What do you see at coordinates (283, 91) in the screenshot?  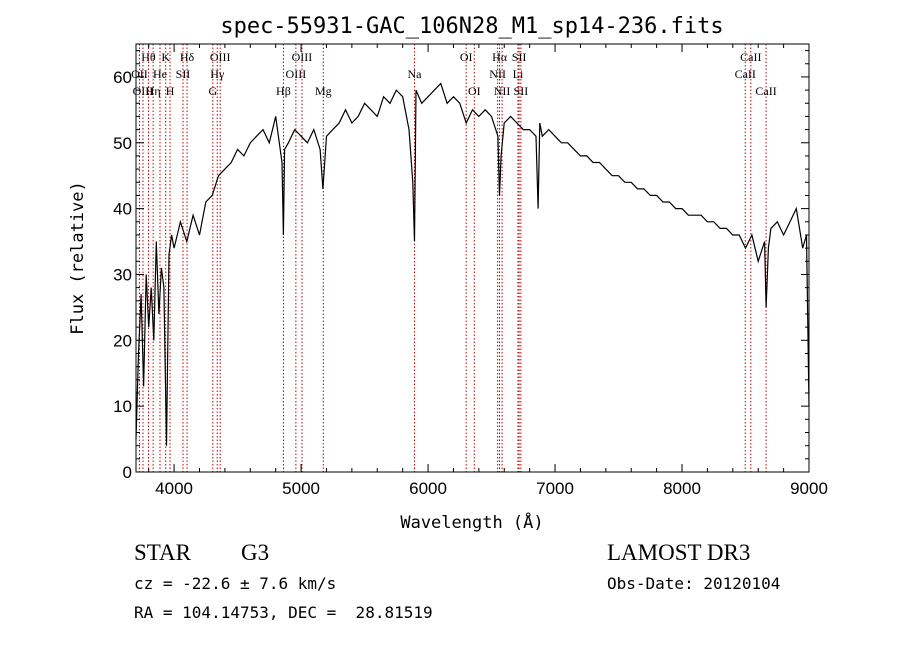 I see `spectral-line-label: Hβ` at bounding box center [283, 91].